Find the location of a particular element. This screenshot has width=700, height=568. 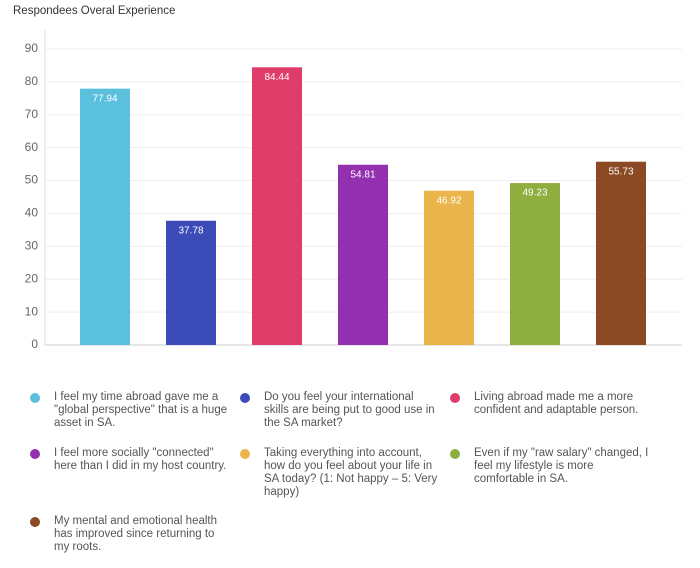

y-tick-label: 60 is located at coordinates (32, 147).